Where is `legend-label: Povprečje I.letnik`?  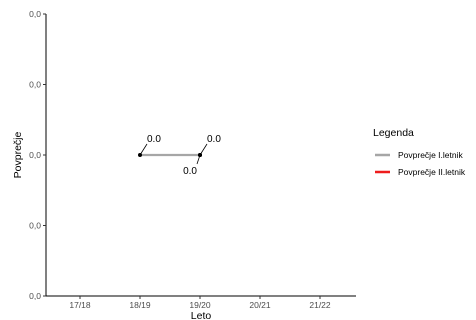 legend-label: Povprečje I.letnik is located at coordinates (430, 155).